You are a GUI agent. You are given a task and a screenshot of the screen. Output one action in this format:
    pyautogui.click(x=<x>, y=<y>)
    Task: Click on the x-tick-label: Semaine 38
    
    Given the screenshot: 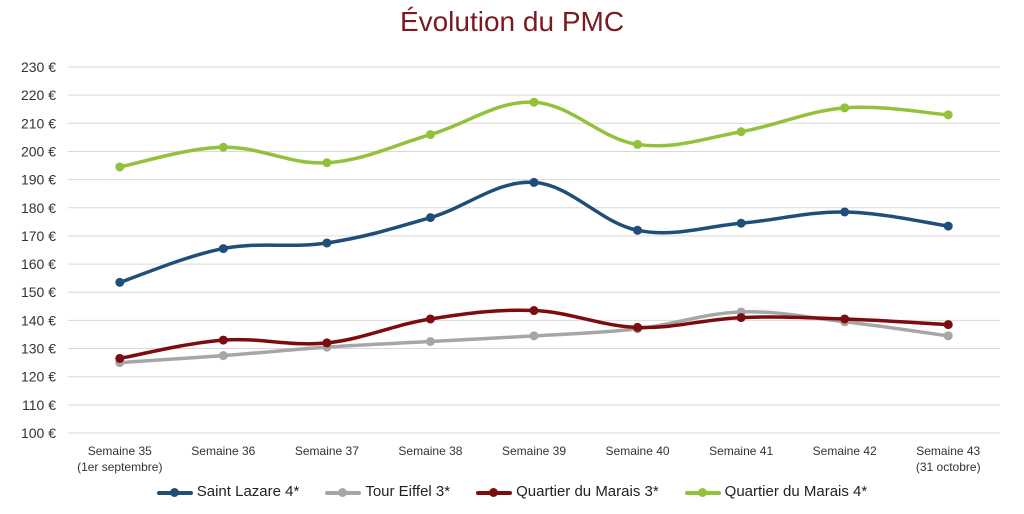 What is the action you would take?
    pyautogui.click(x=430, y=451)
    